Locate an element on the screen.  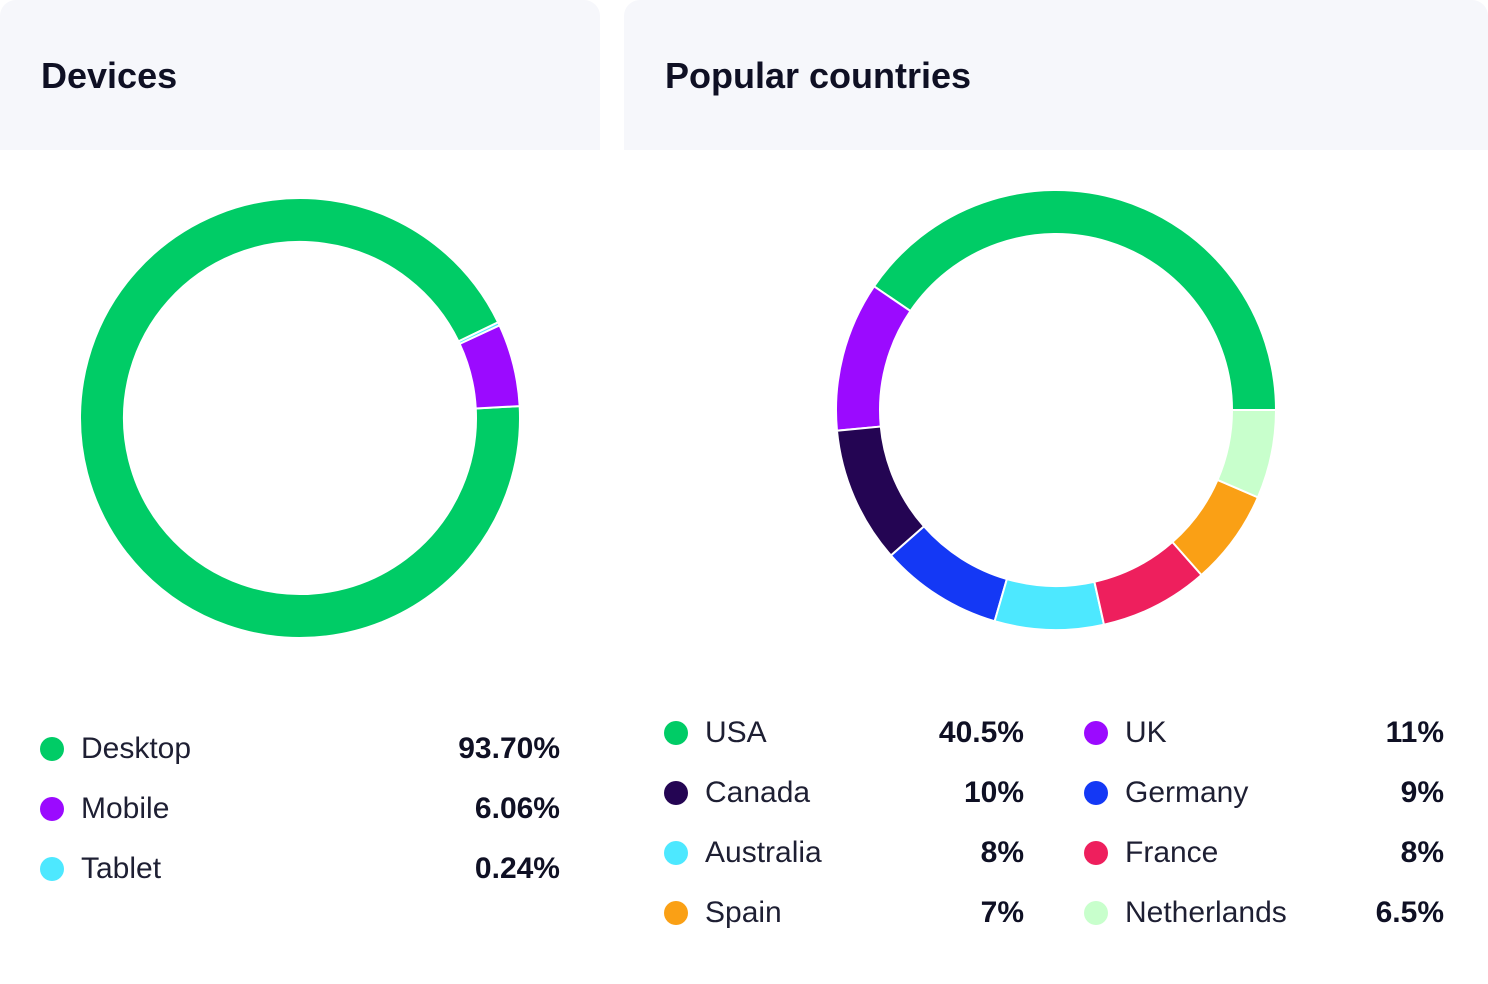
slice-canada is located at coordinates (880, 491).